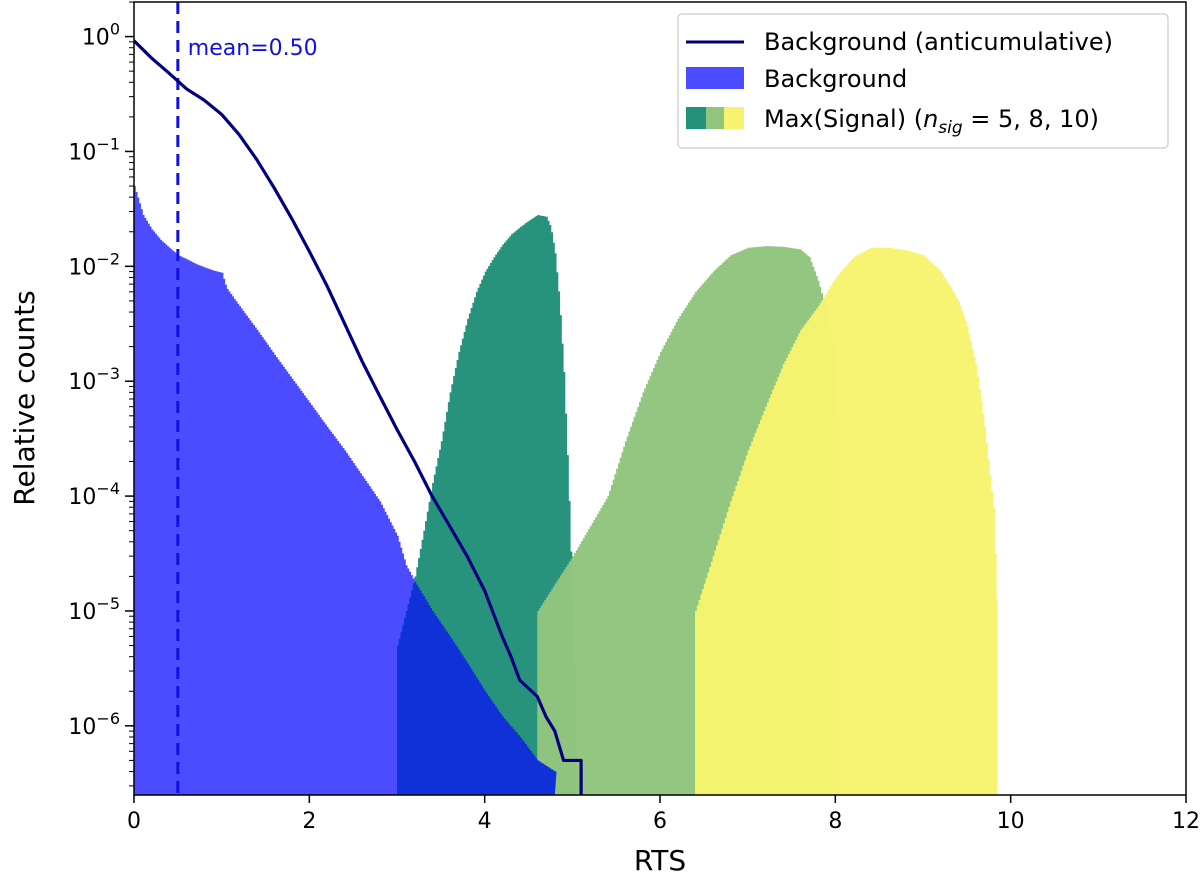  Describe the element at coordinates (485, 821) in the screenshot. I see `x-tick-label: 4` at that location.